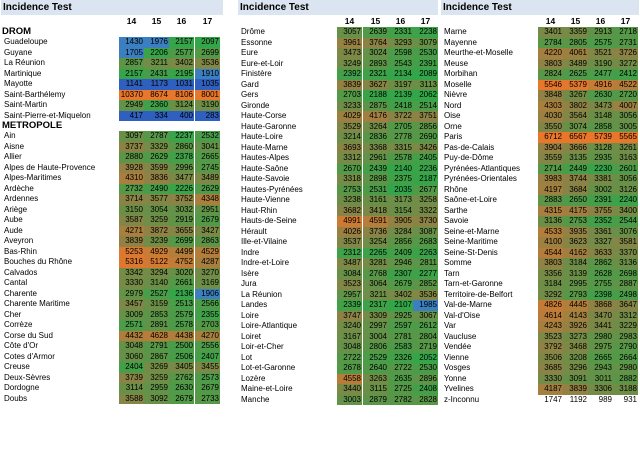 Image resolution: width=640 pixels, height=452 pixels. What do you see at coordinates (207, 188) in the screenshot?
I see `incidence-value-cell: 2629` at bounding box center [207, 188].